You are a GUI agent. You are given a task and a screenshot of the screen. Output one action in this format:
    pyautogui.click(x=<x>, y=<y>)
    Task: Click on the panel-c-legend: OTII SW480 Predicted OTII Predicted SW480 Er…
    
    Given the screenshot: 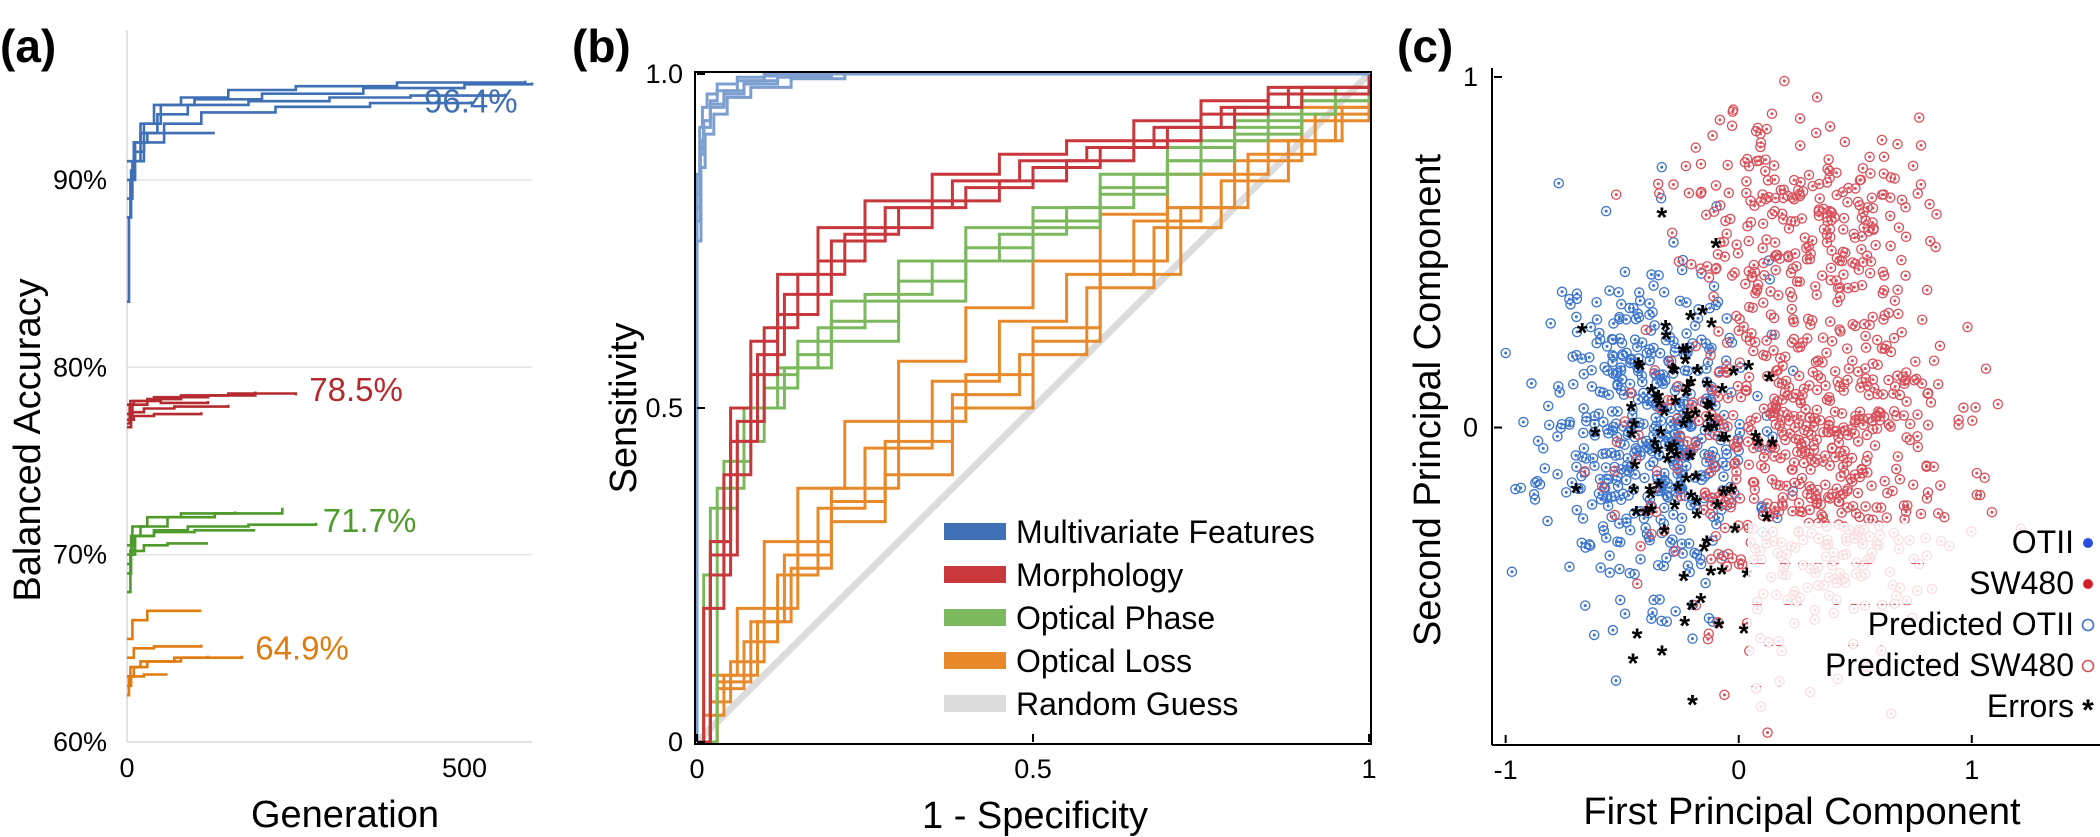 What is the action you would take?
    pyautogui.click(x=1922, y=625)
    